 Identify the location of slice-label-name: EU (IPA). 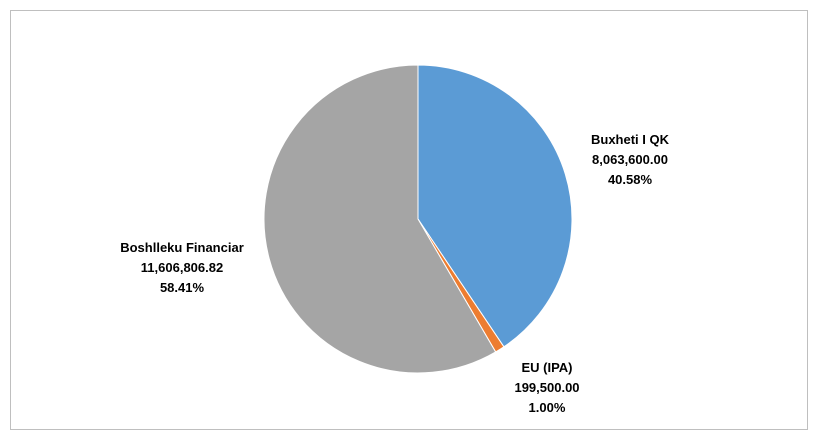
(547, 367).